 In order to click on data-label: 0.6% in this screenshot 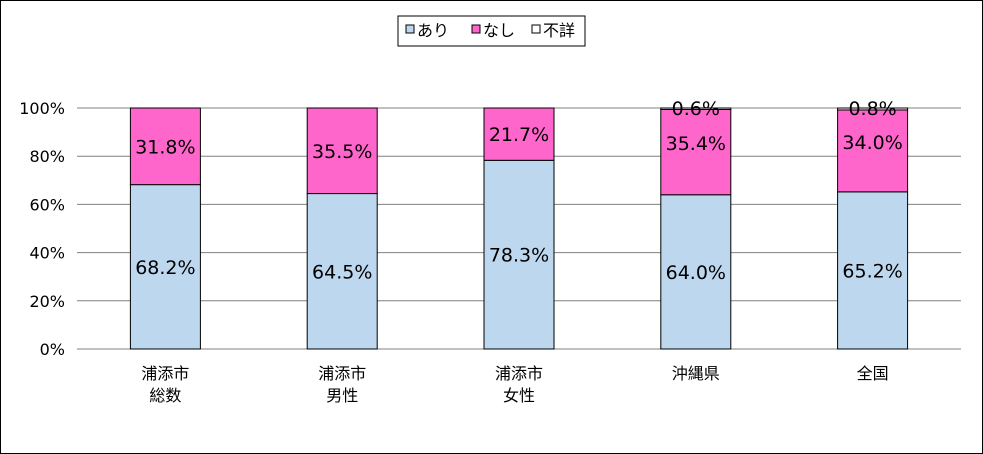, I will do `click(696, 109)`.